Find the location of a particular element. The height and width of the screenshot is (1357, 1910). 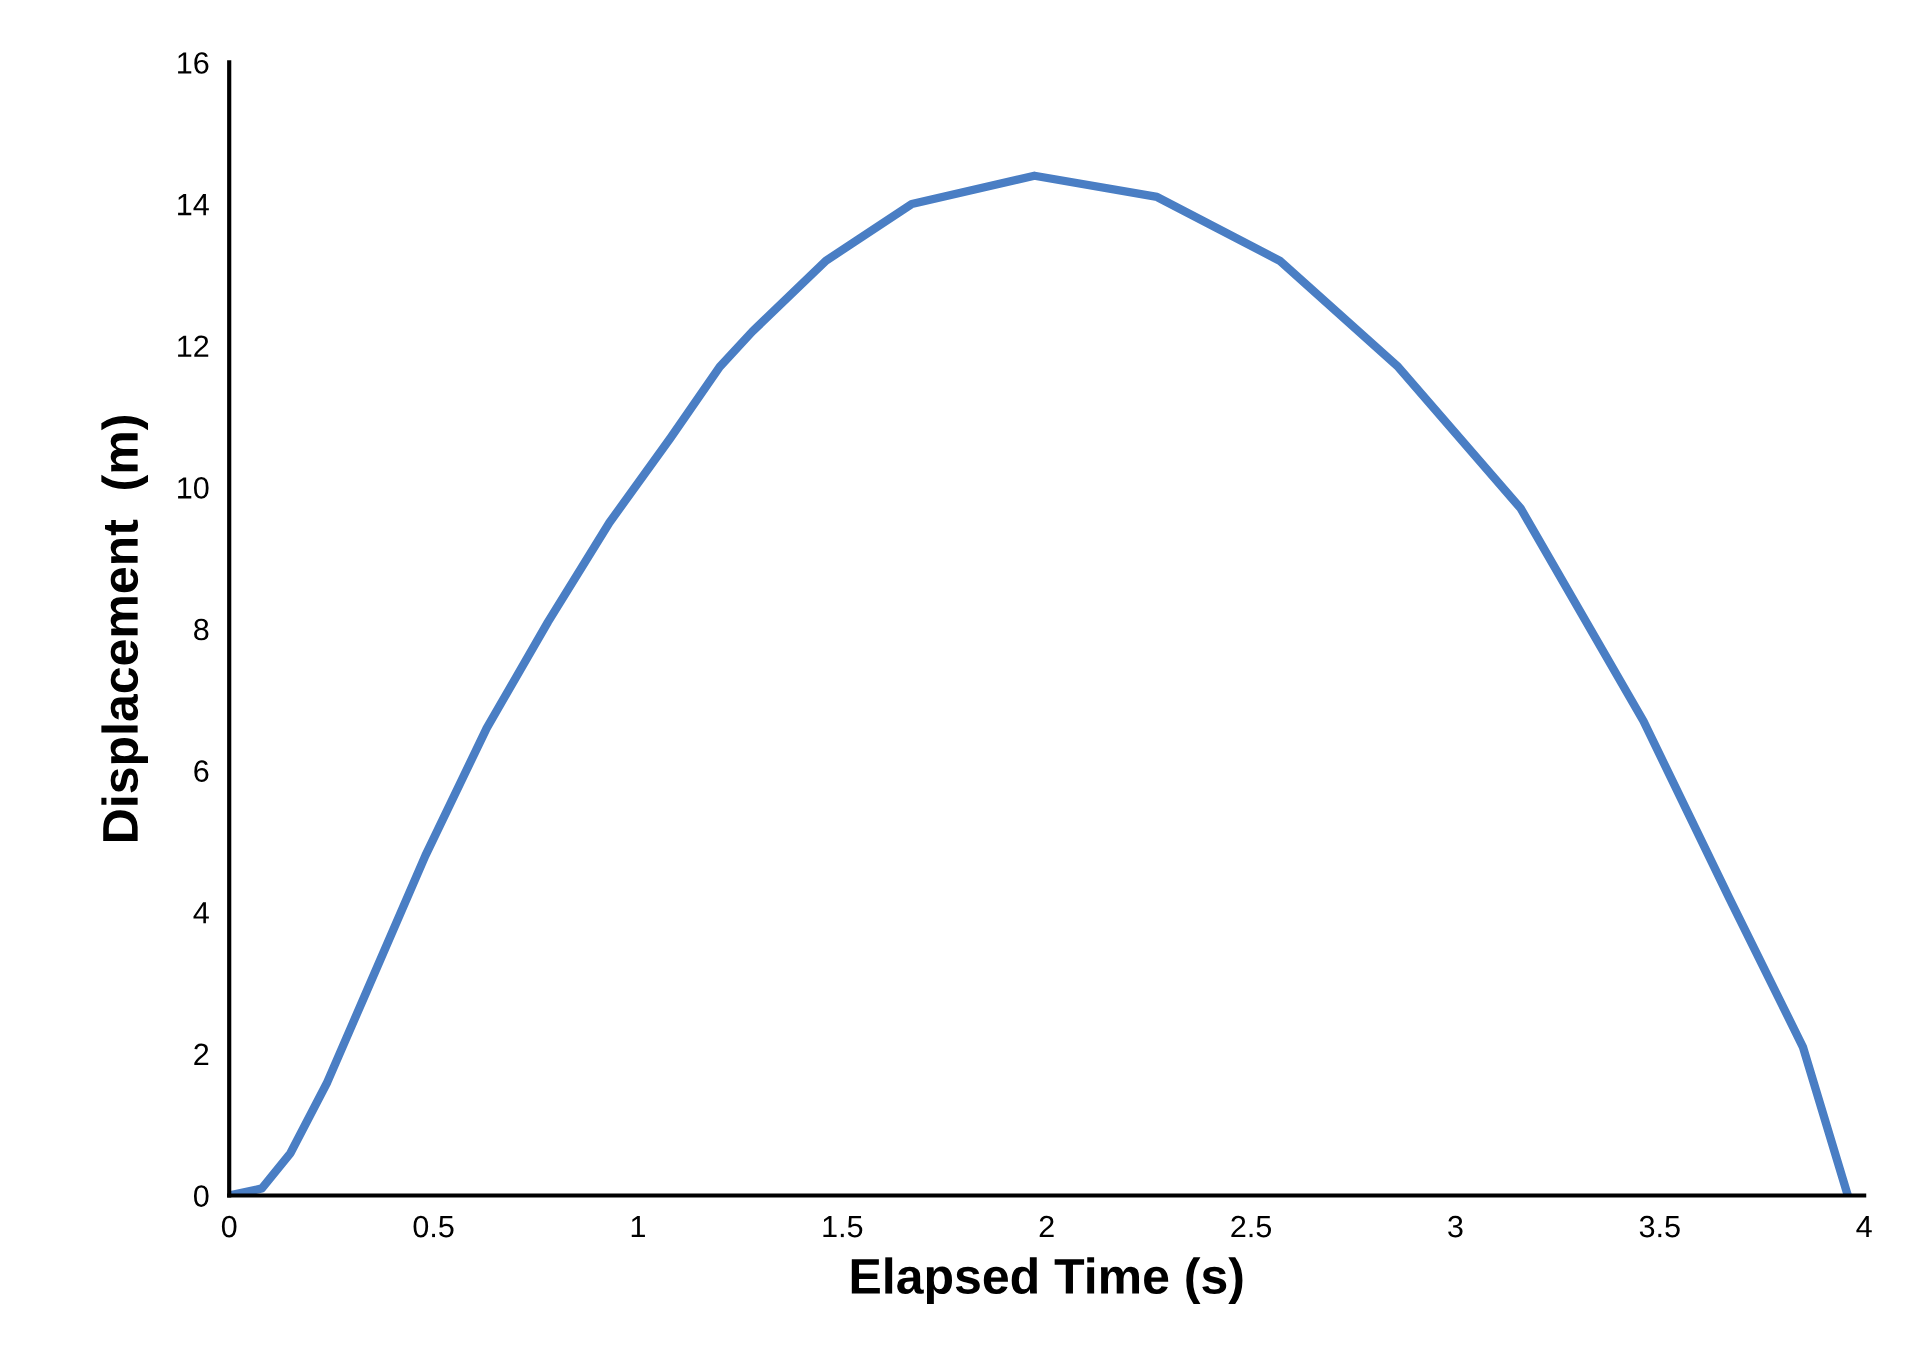

x-tick-label: 0.5 is located at coordinates (433, 1226).